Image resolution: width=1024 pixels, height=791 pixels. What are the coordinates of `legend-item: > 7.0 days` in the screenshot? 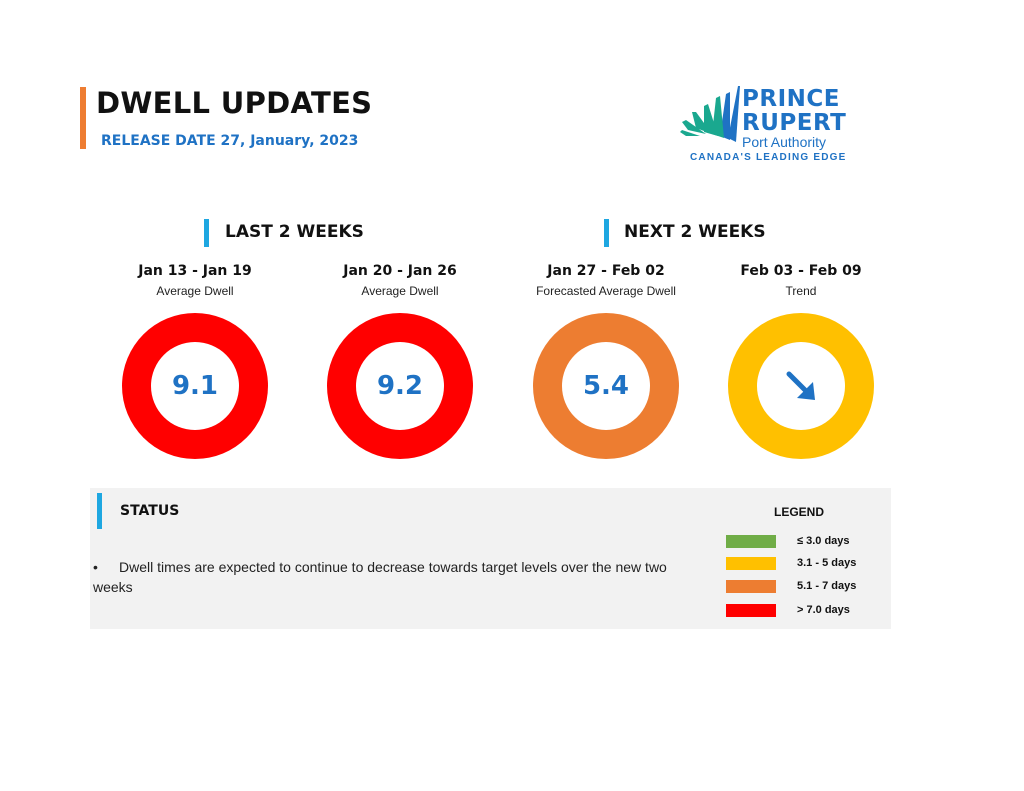 It's located at (788, 610).